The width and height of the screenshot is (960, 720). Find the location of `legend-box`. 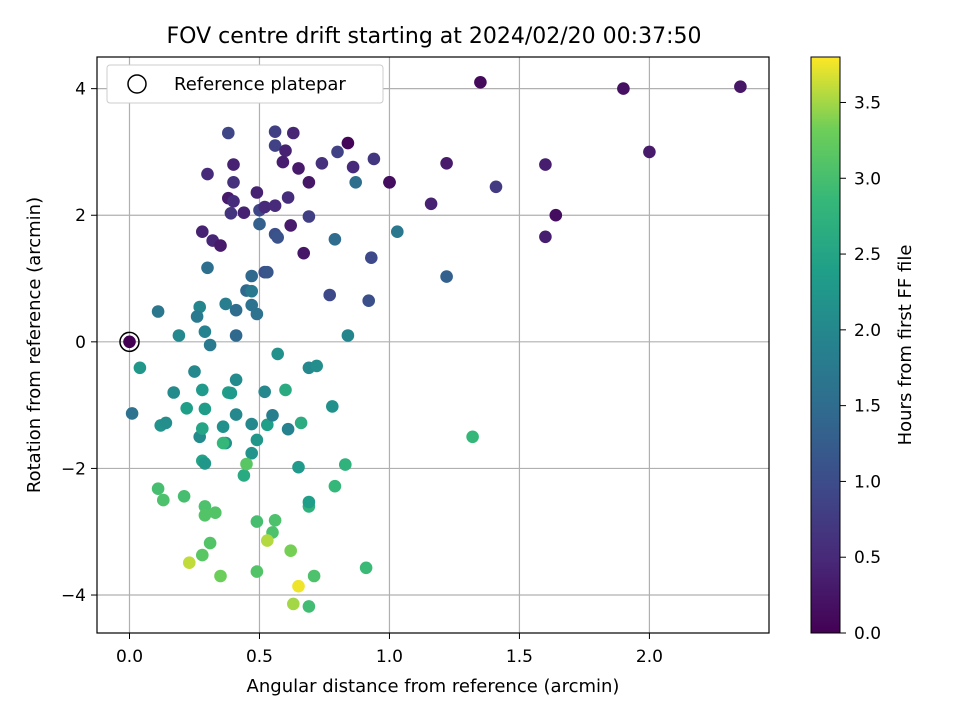

legend-box is located at coordinates (245, 84).